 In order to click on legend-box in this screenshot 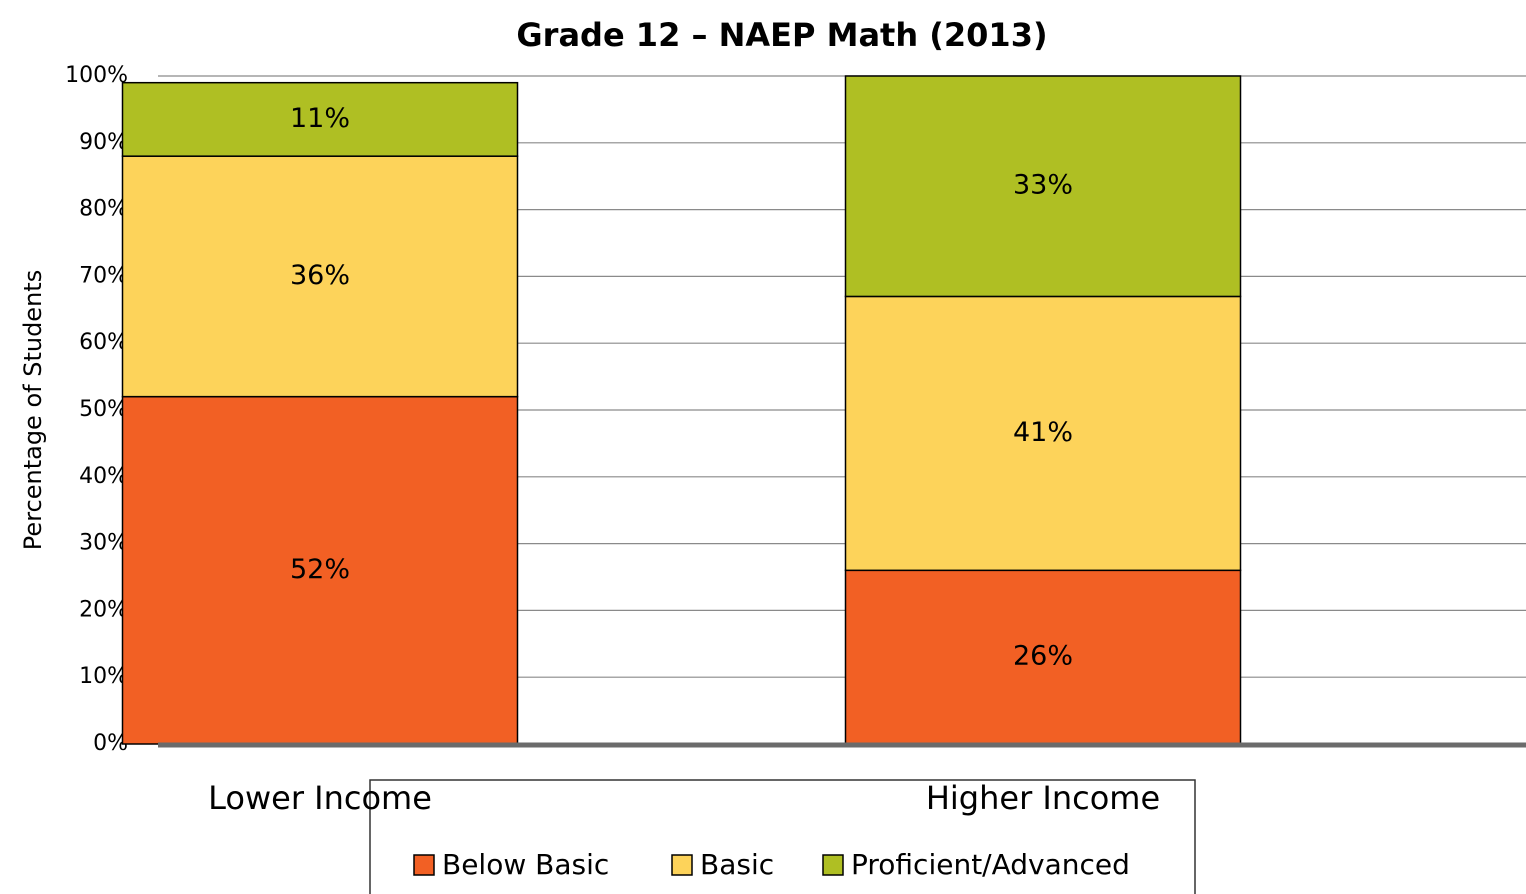, I will do `click(782, 836)`.